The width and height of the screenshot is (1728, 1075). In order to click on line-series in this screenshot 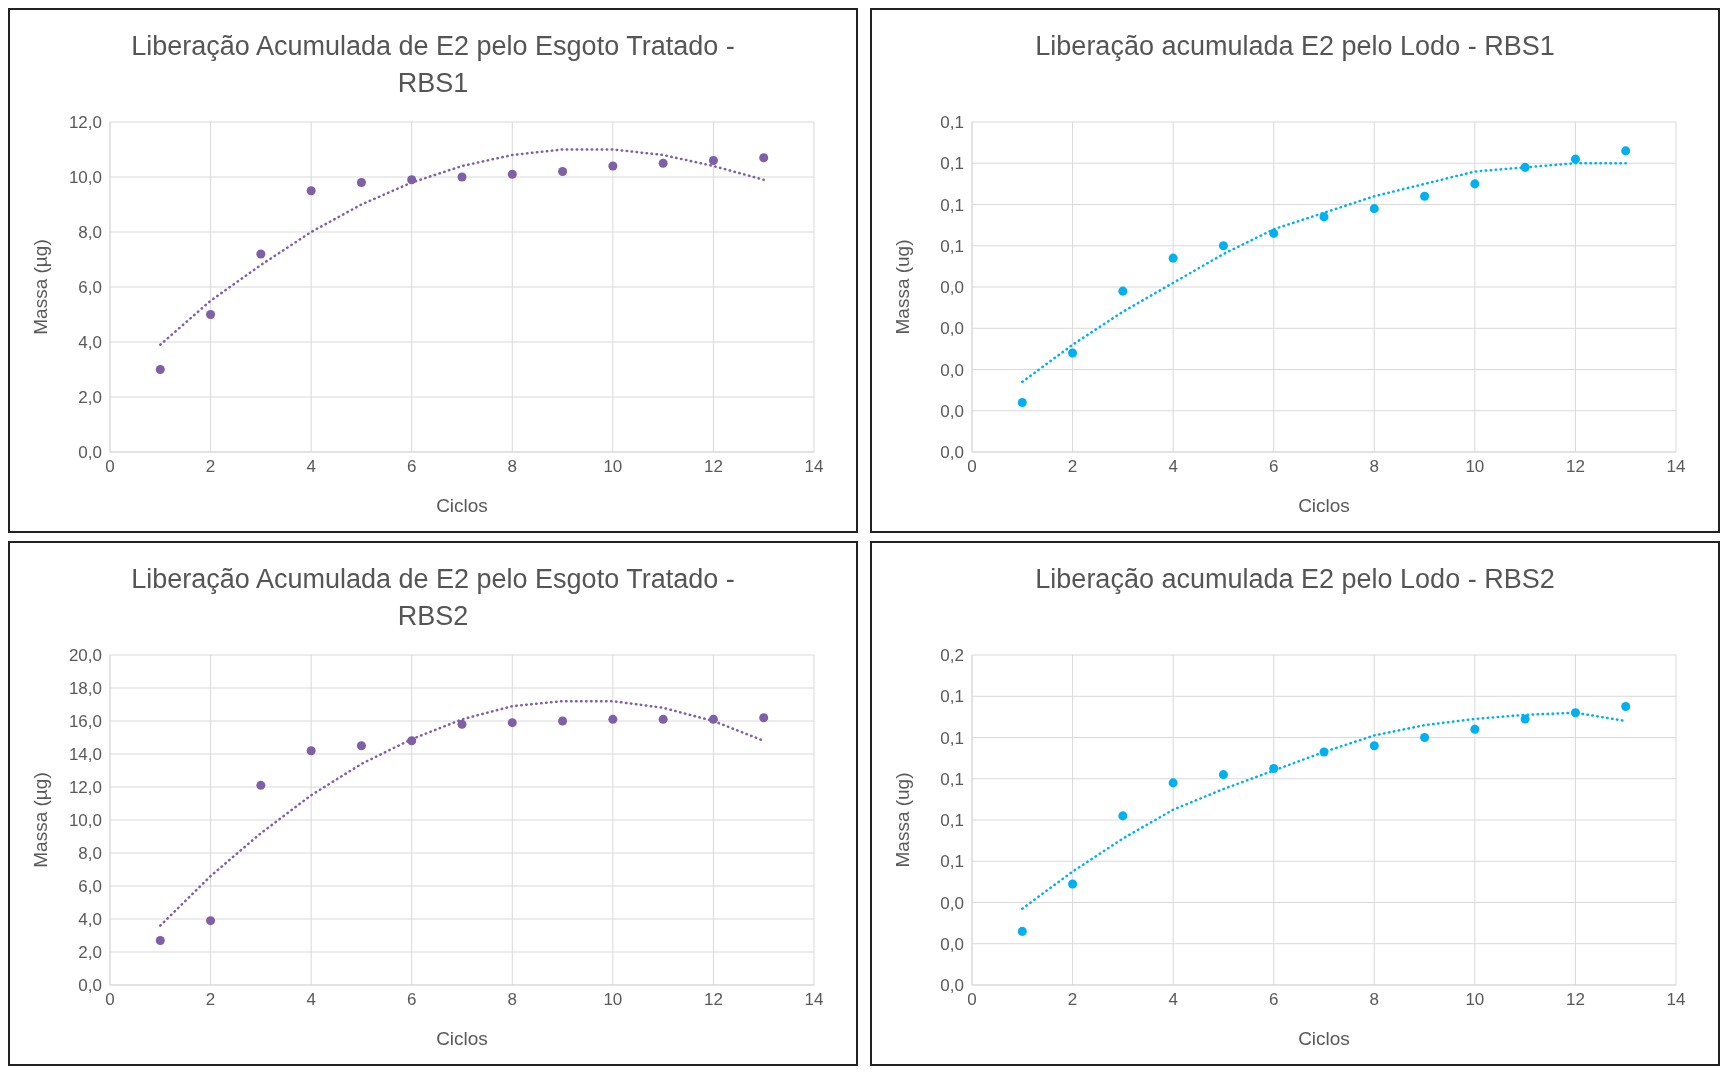, I will do `click(462, 247)`.